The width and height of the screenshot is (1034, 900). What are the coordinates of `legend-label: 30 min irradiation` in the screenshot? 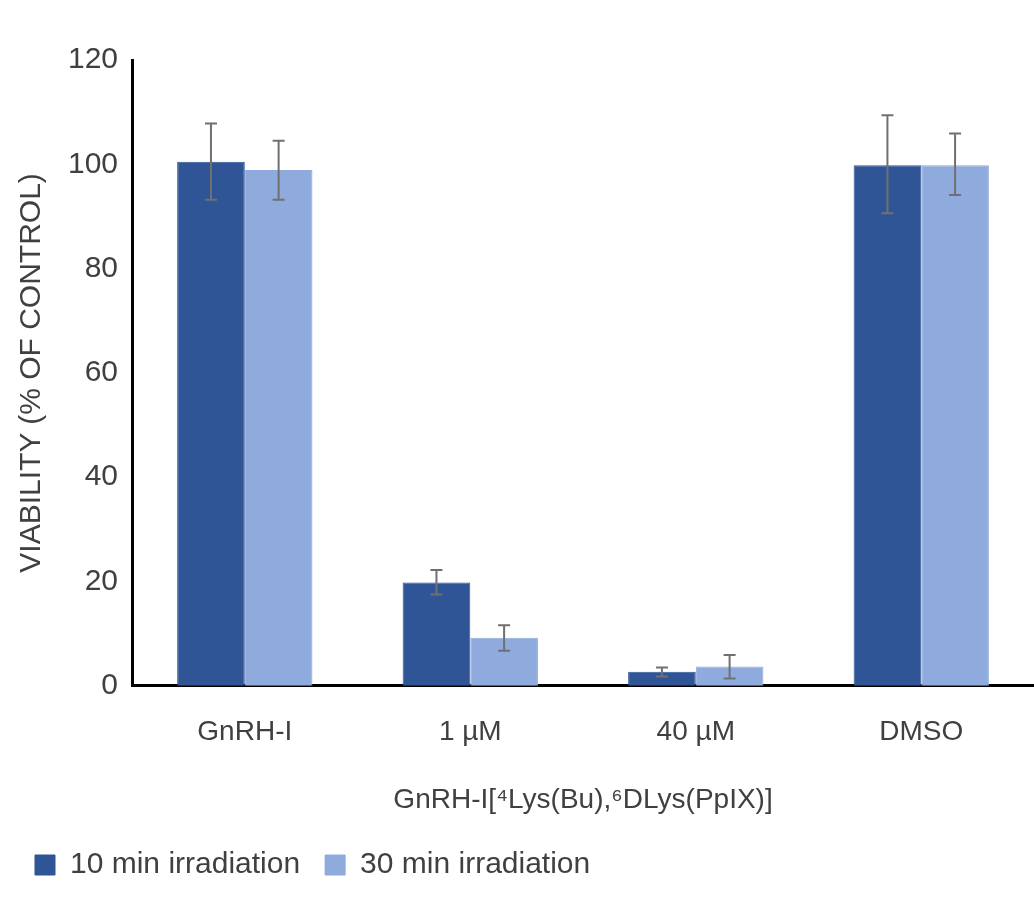 It's located at (475, 863).